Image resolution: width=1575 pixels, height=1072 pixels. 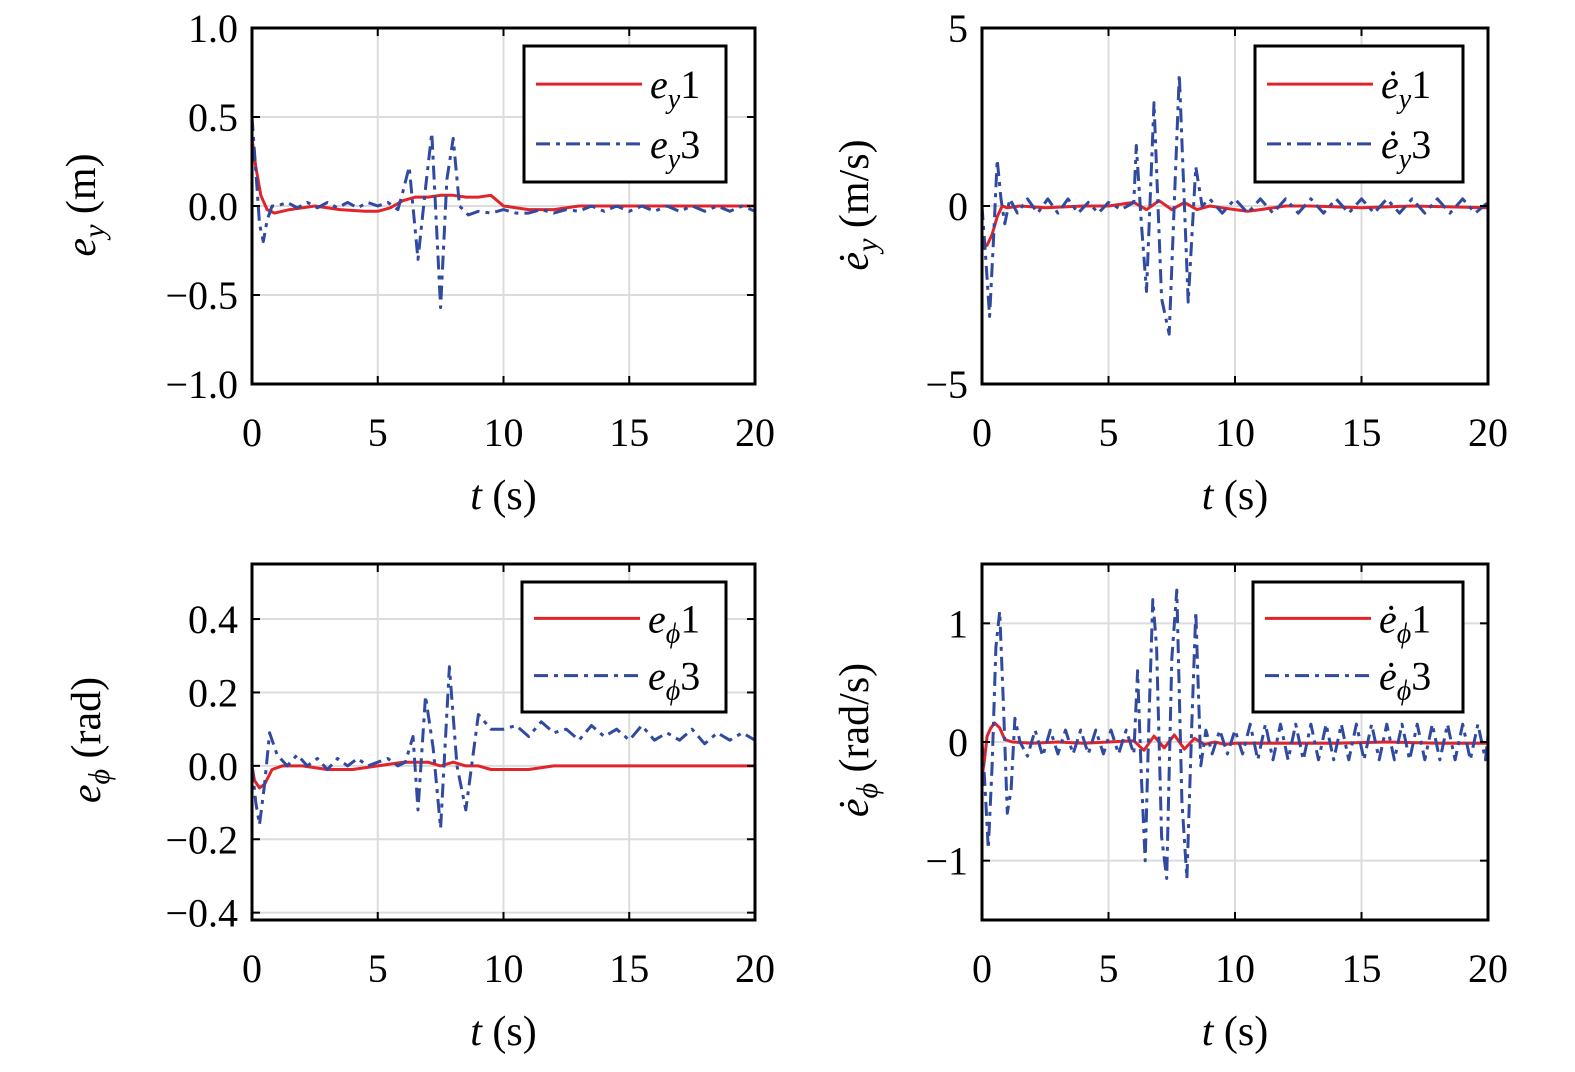 What do you see at coordinates (213, 28) in the screenshot?
I see `y-tick-label: 1.0` at bounding box center [213, 28].